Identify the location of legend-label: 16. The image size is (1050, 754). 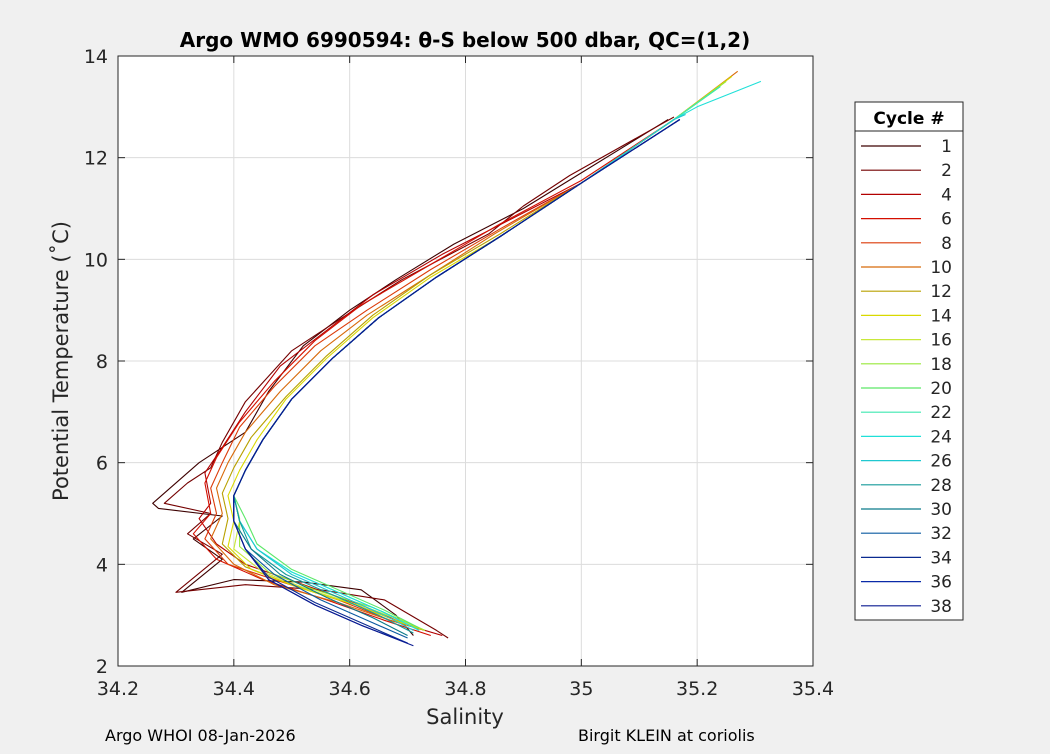
(941, 341).